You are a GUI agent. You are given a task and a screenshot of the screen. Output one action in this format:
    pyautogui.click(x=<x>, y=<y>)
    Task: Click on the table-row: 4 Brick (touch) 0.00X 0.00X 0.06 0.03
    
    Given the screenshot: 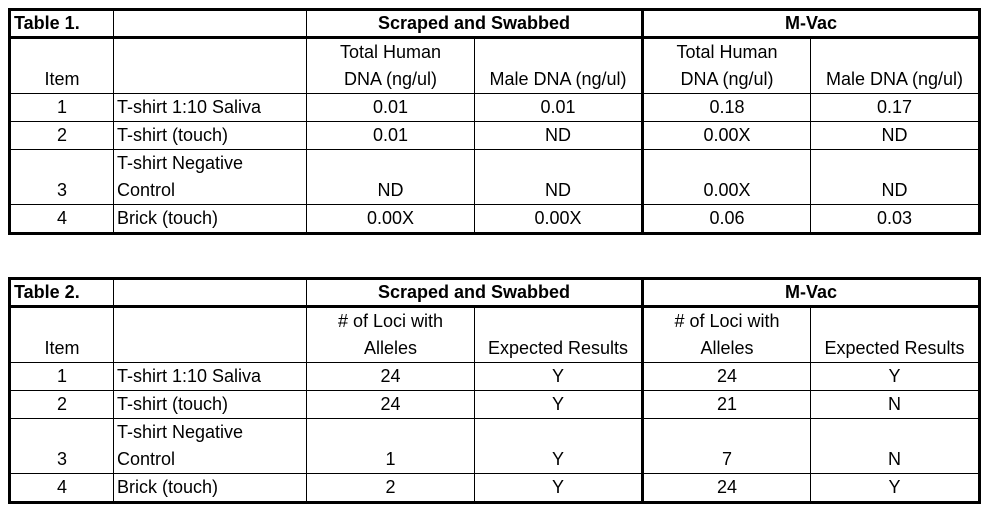 What is the action you would take?
    pyautogui.click(x=494, y=219)
    